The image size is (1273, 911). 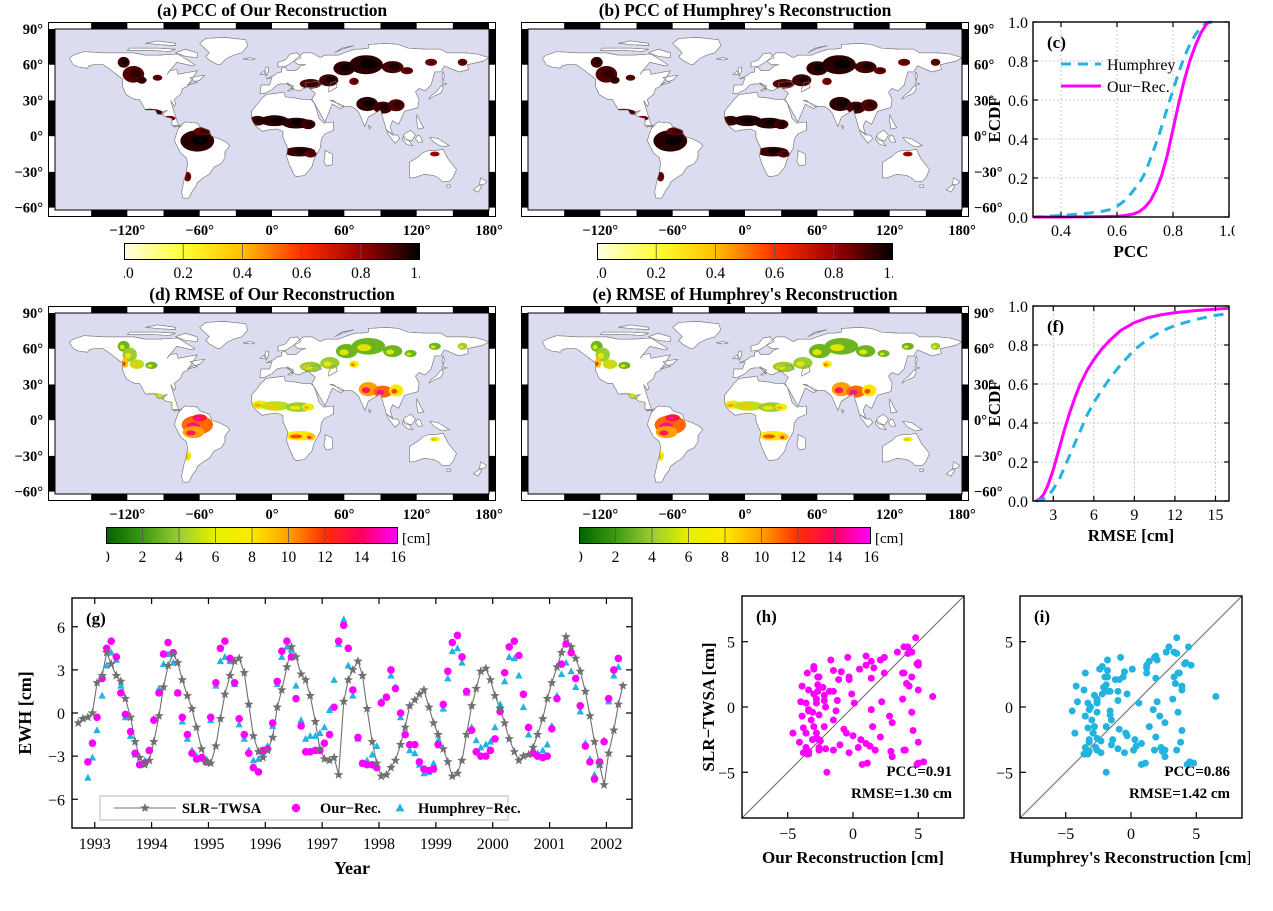 What do you see at coordinates (436, 844) in the screenshot?
I see `xtick-label: 1999` at bounding box center [436, 844].